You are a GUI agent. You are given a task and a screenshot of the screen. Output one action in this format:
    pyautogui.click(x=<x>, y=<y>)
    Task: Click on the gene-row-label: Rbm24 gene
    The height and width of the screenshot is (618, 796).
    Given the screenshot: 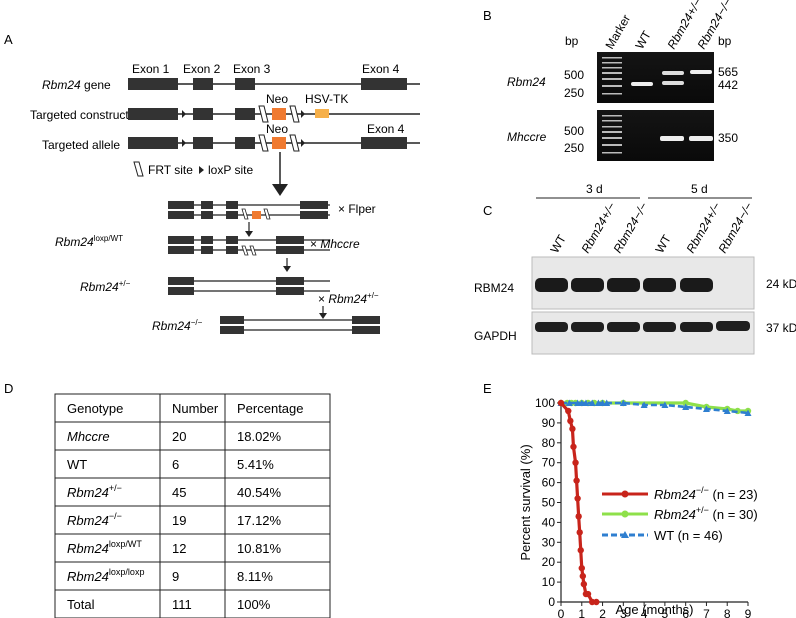 What is the action you would take?
    pyautogui.click(x=76, y=85)
    